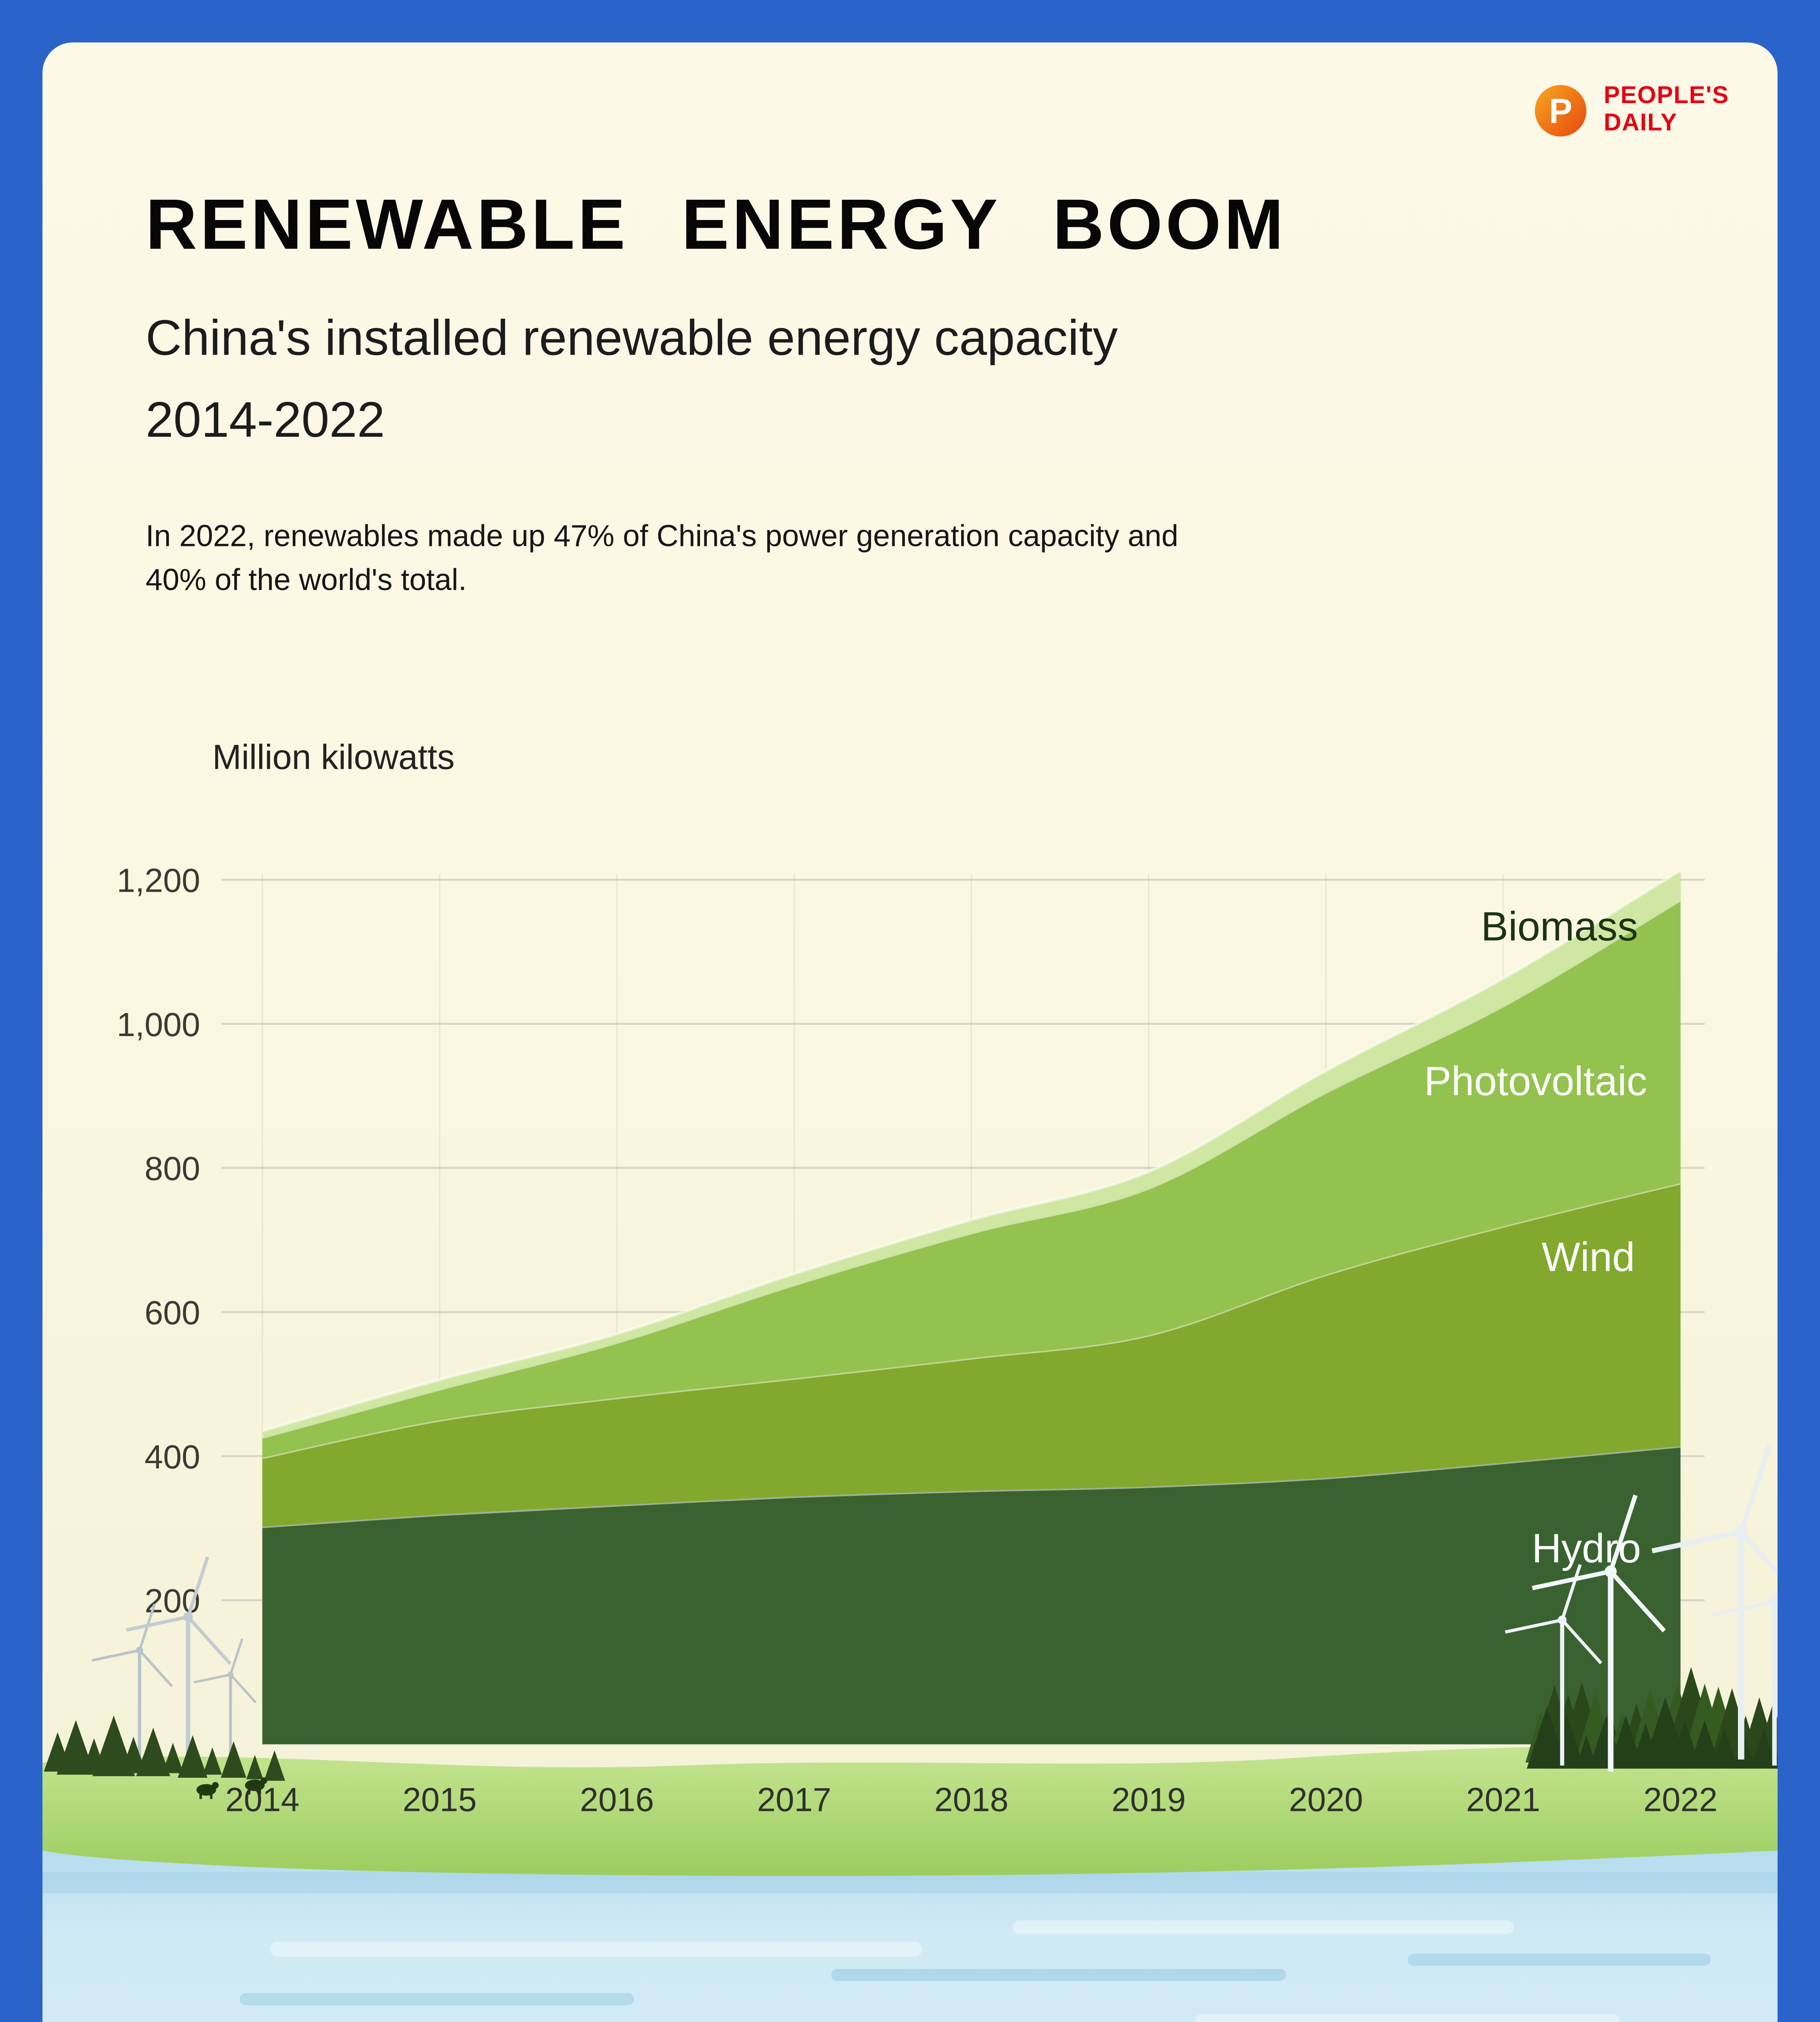 This screenshot has width=1820, height=2022. What do you see at coordinates (1149, 1799) in the screenshot?
I see `x-axis-year-label: 2019` at bounding box center [1149, 1799].